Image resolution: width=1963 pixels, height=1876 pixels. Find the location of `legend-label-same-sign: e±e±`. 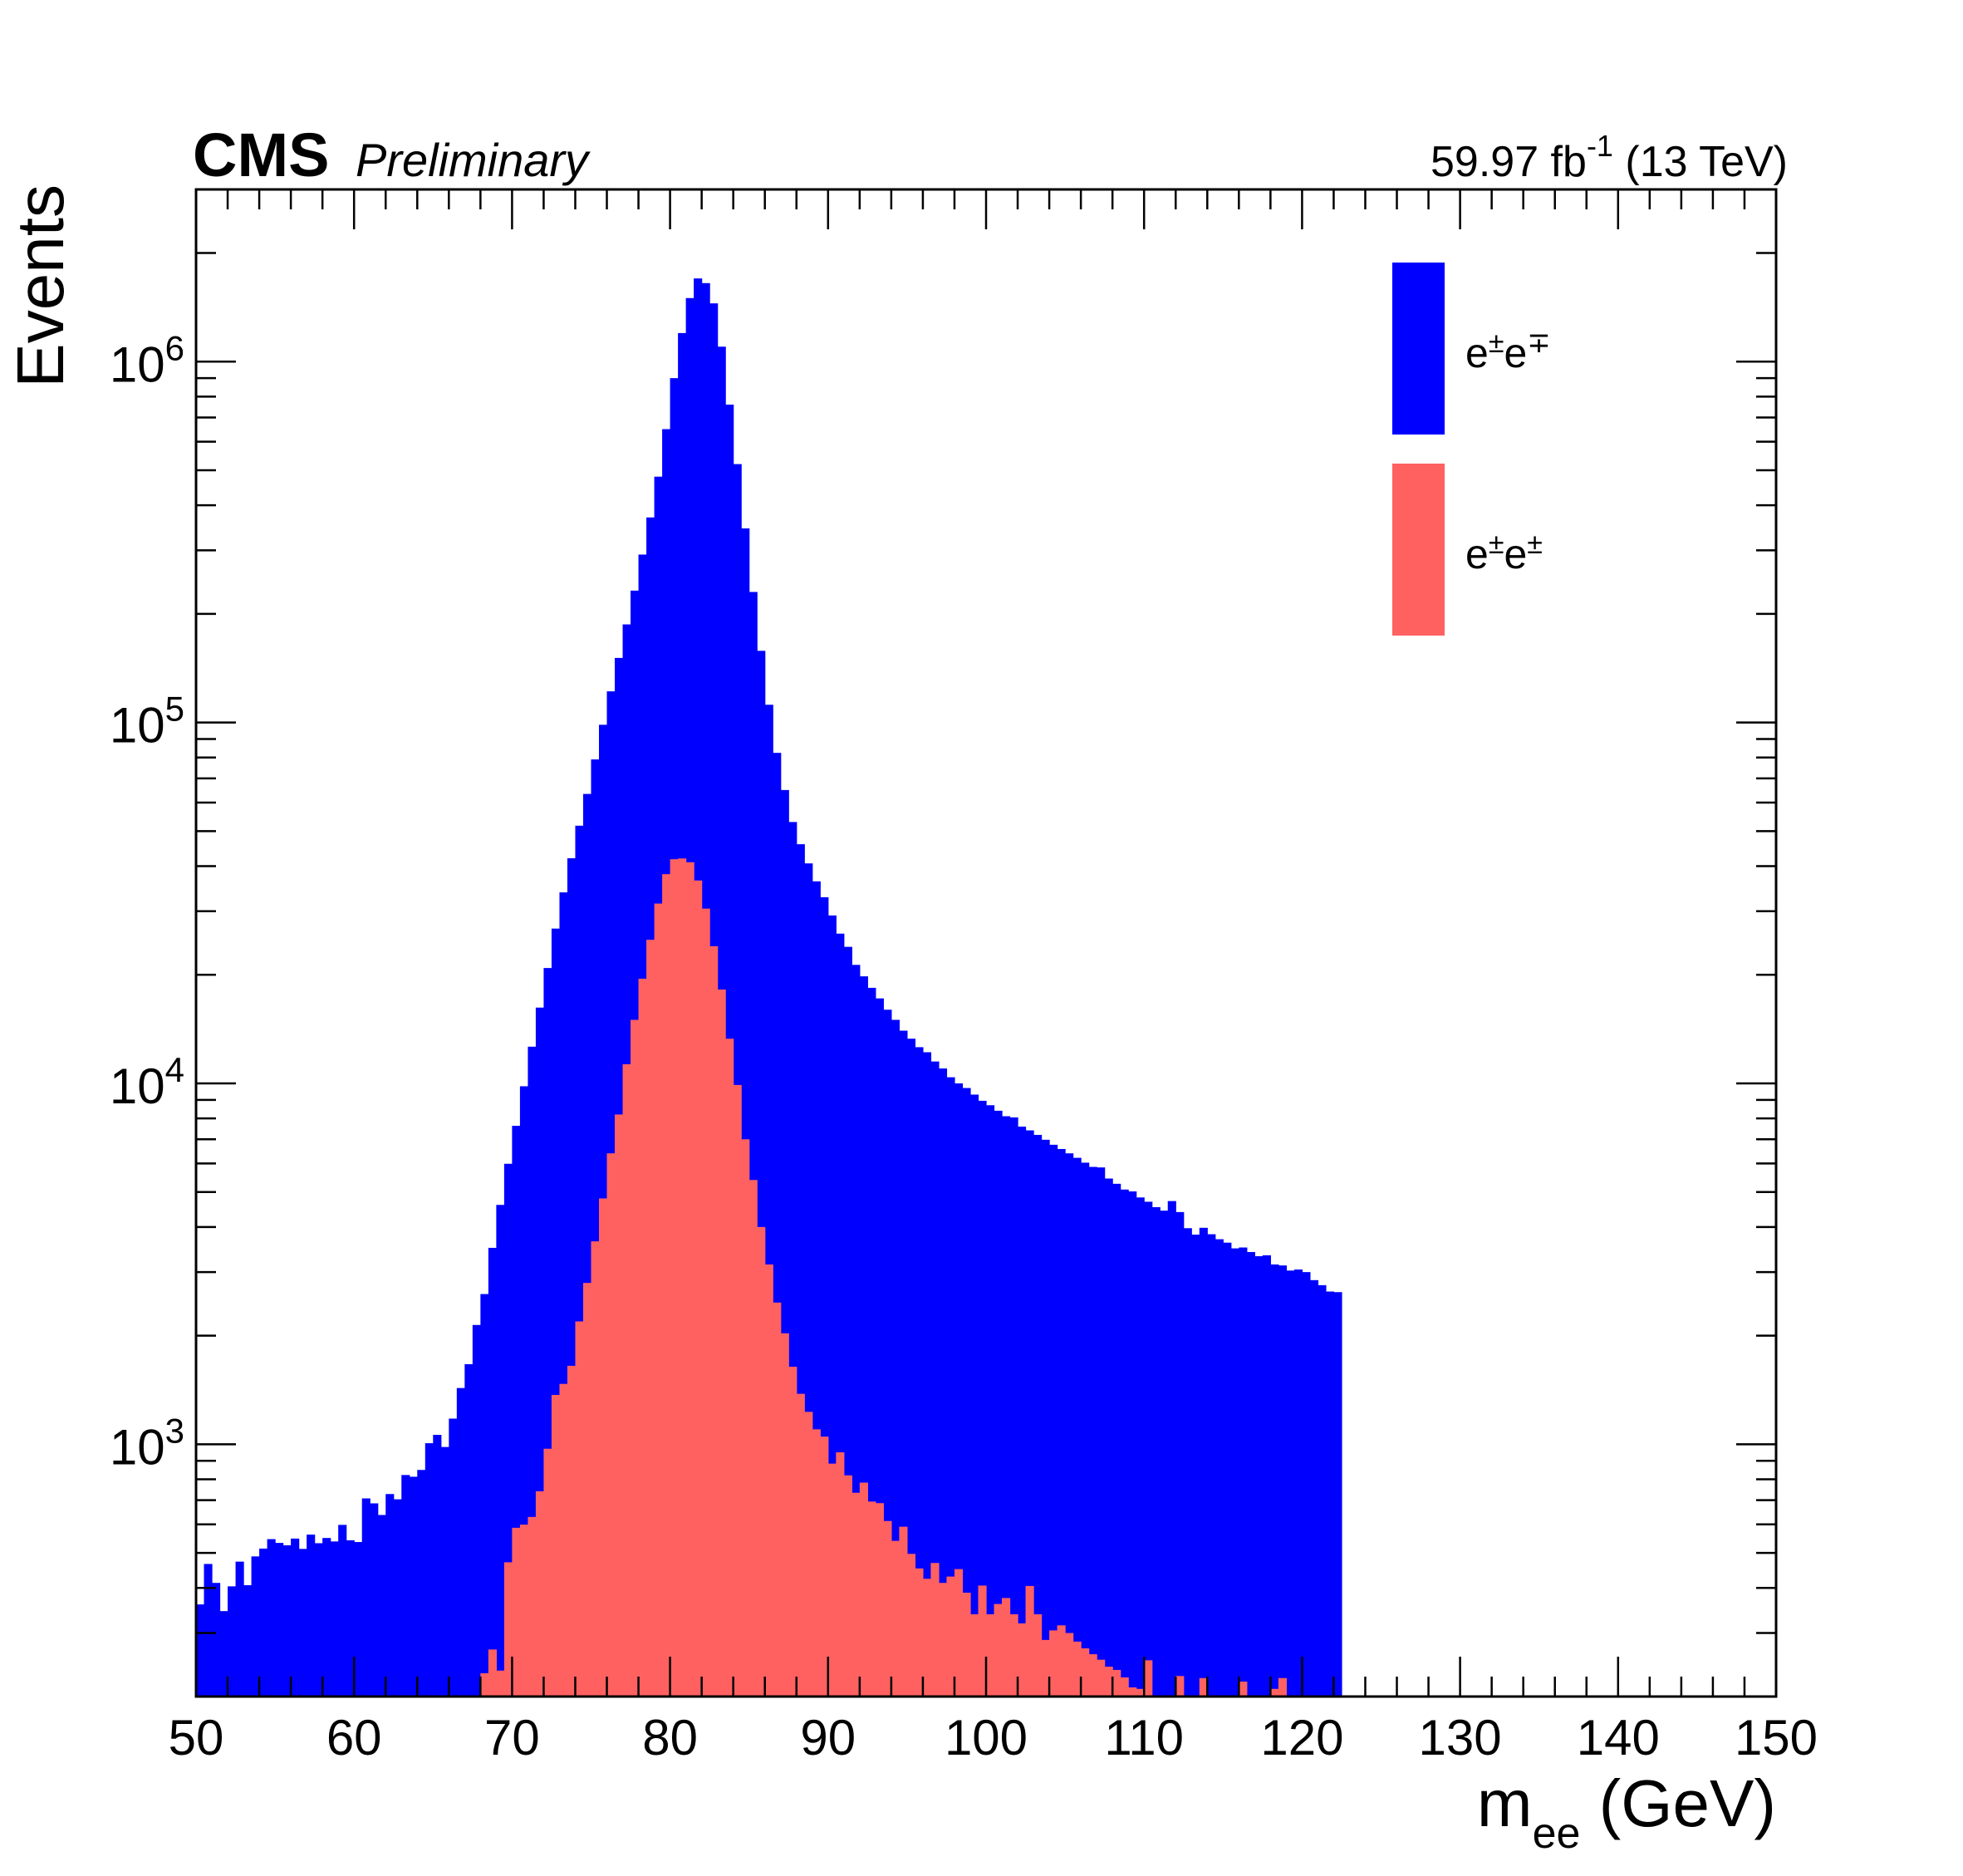

legend-label-same-sign: e±e± is located at coordinates (1504, 553).